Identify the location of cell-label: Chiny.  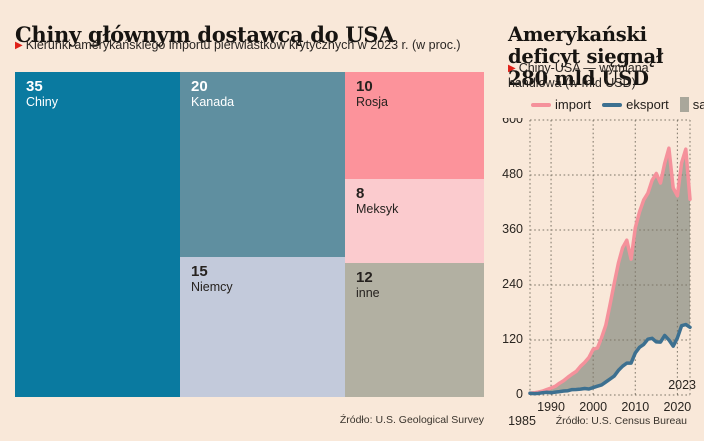
(42, 102).